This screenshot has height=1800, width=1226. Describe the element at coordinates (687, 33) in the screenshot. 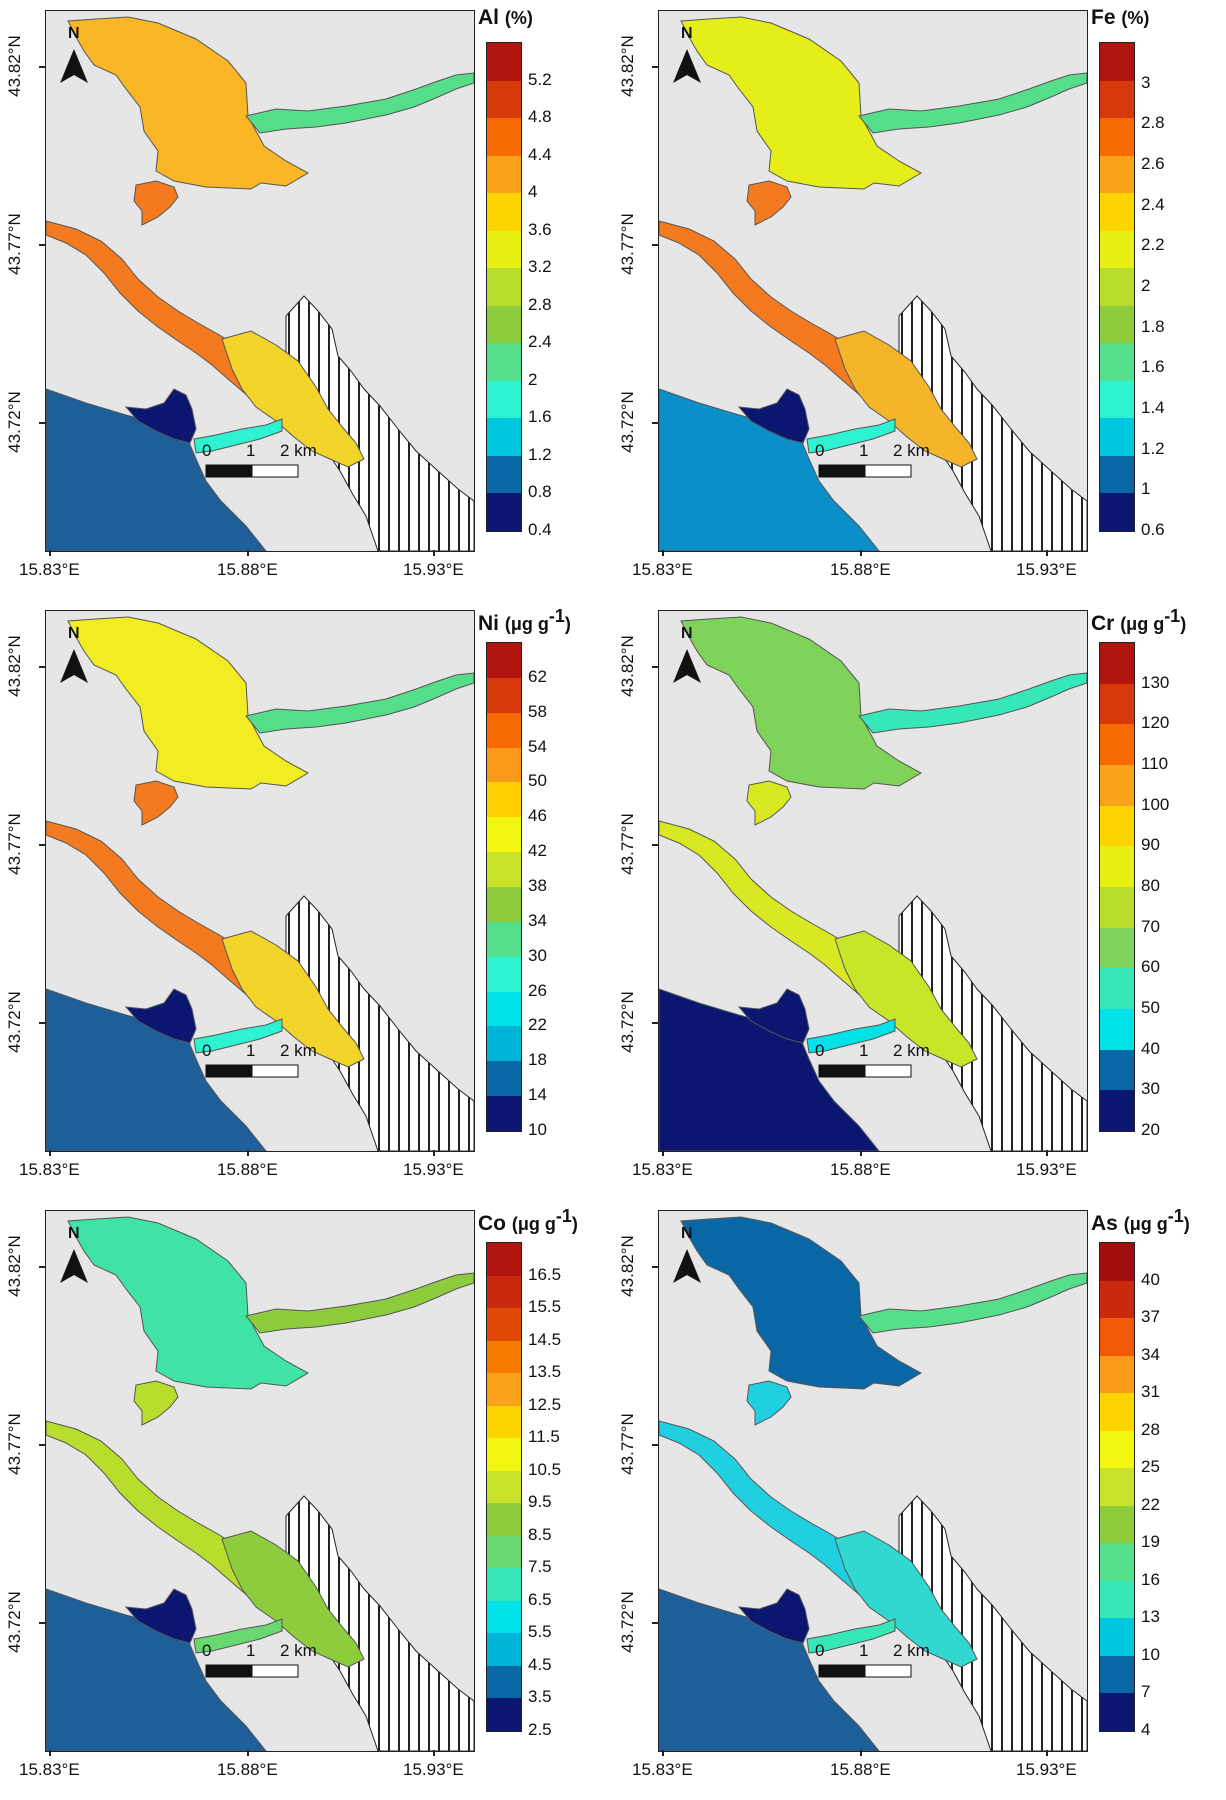

I see `north-label: N` at that location.